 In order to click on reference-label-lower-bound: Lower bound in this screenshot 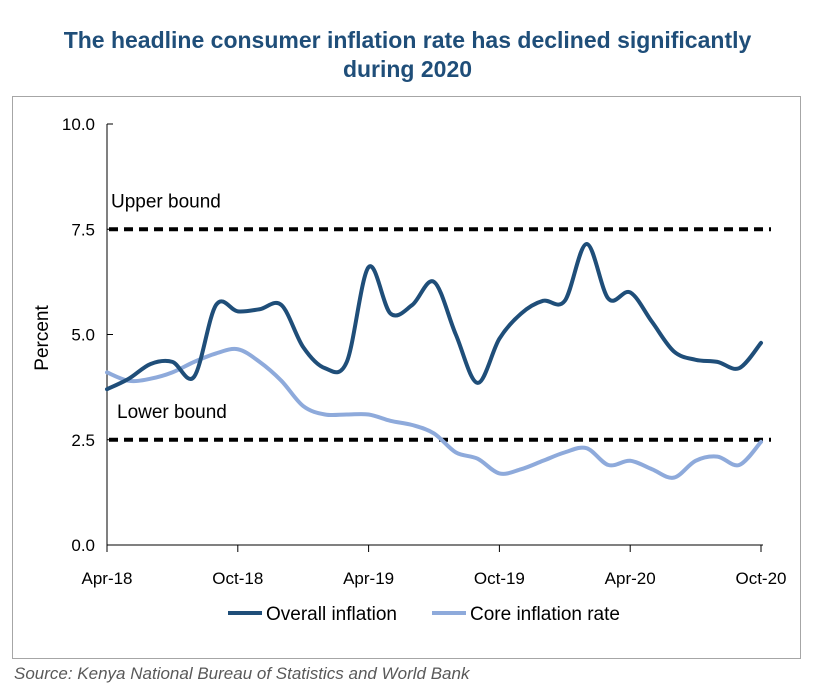, I will do `click(172, 412)`.